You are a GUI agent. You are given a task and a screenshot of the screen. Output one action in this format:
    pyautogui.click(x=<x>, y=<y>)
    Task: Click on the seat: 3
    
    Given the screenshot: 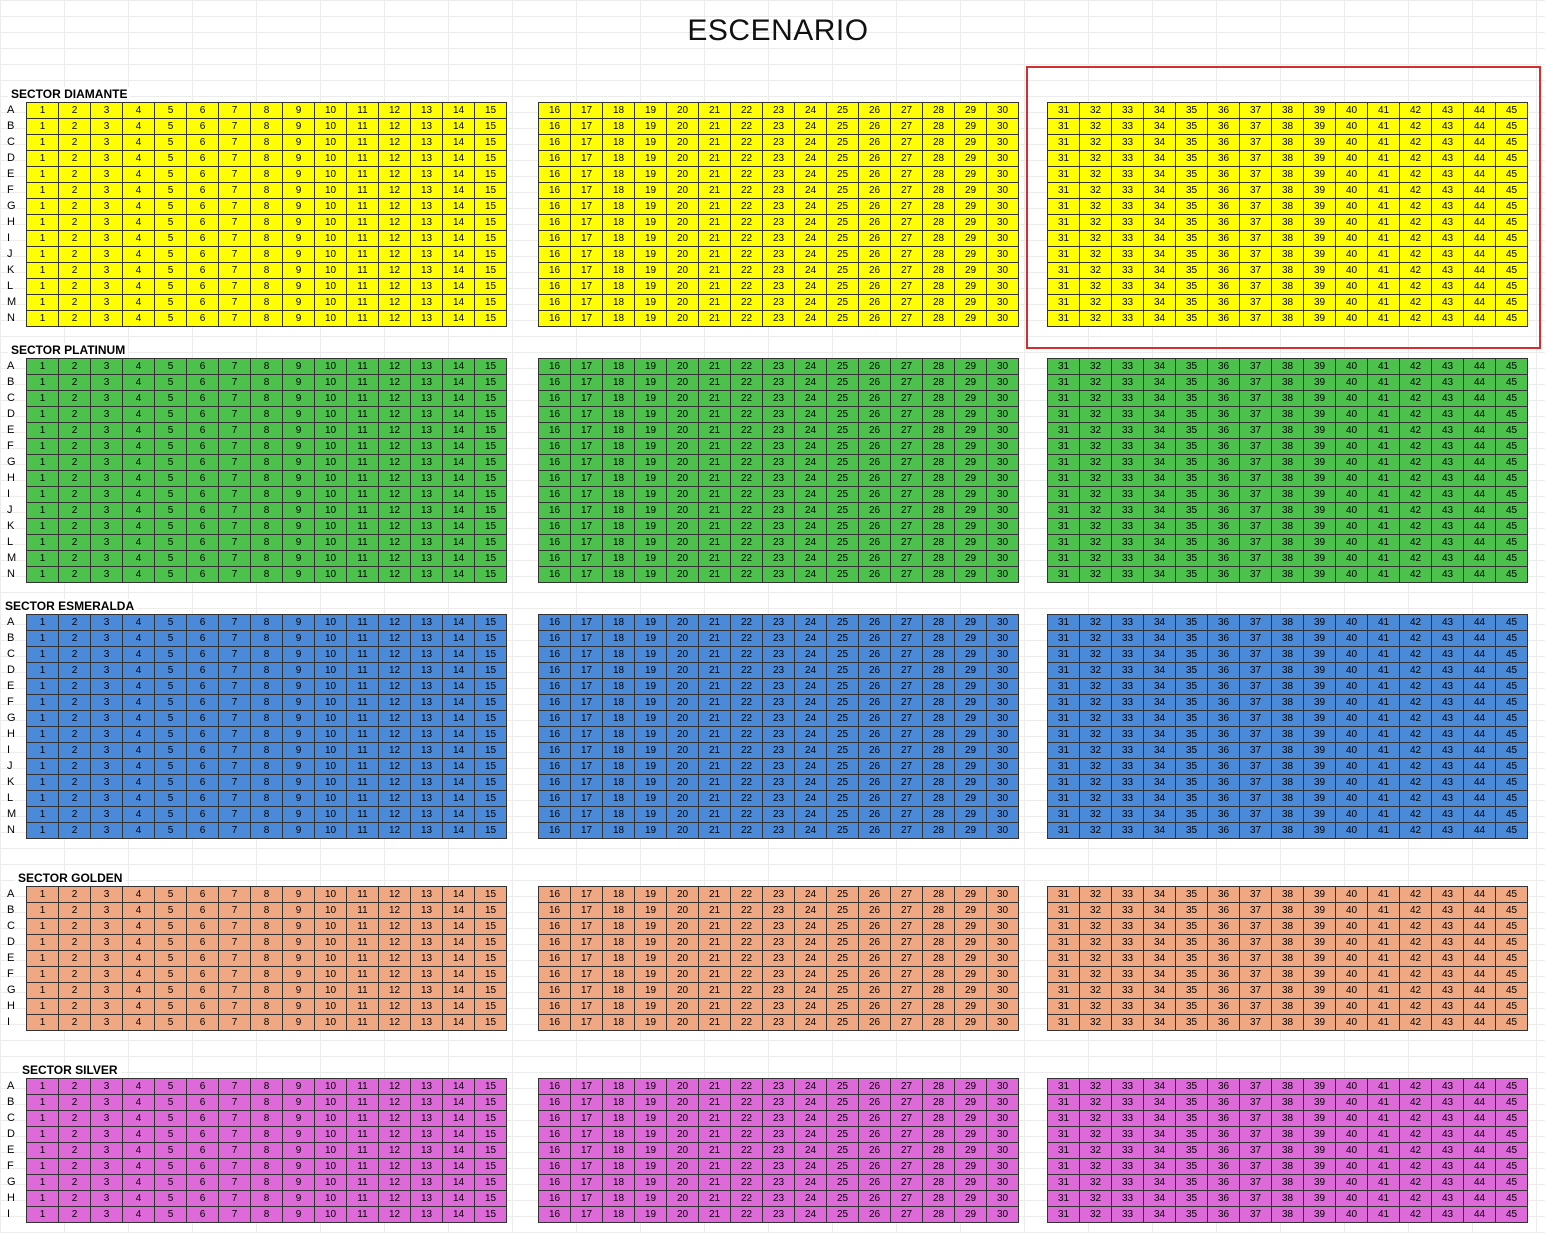 What is the action you would take?
    pyautogui.click(x=106, y=670)
    